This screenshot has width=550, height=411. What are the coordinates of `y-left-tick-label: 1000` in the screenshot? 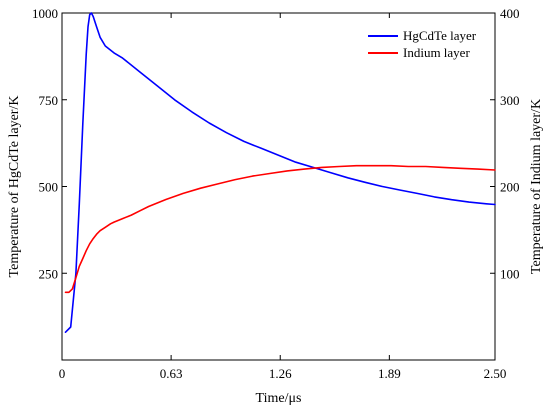 It's located at (45, 13).